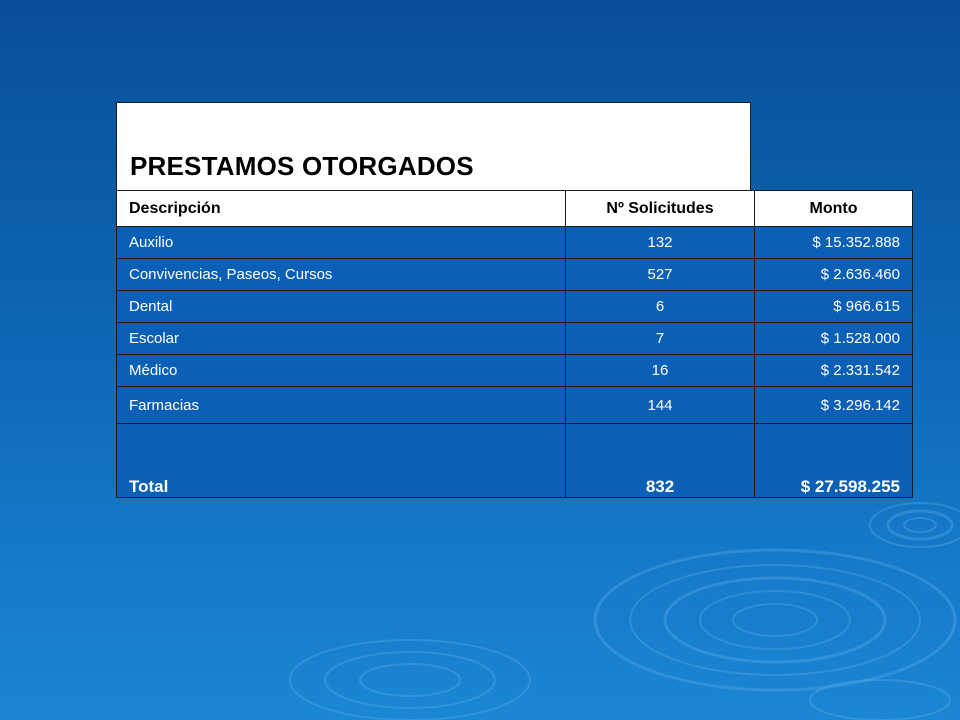 The width and height of the screenshot is (960, 720). I want to click on row-monto: $ 1.528.000, so click(833, 338).